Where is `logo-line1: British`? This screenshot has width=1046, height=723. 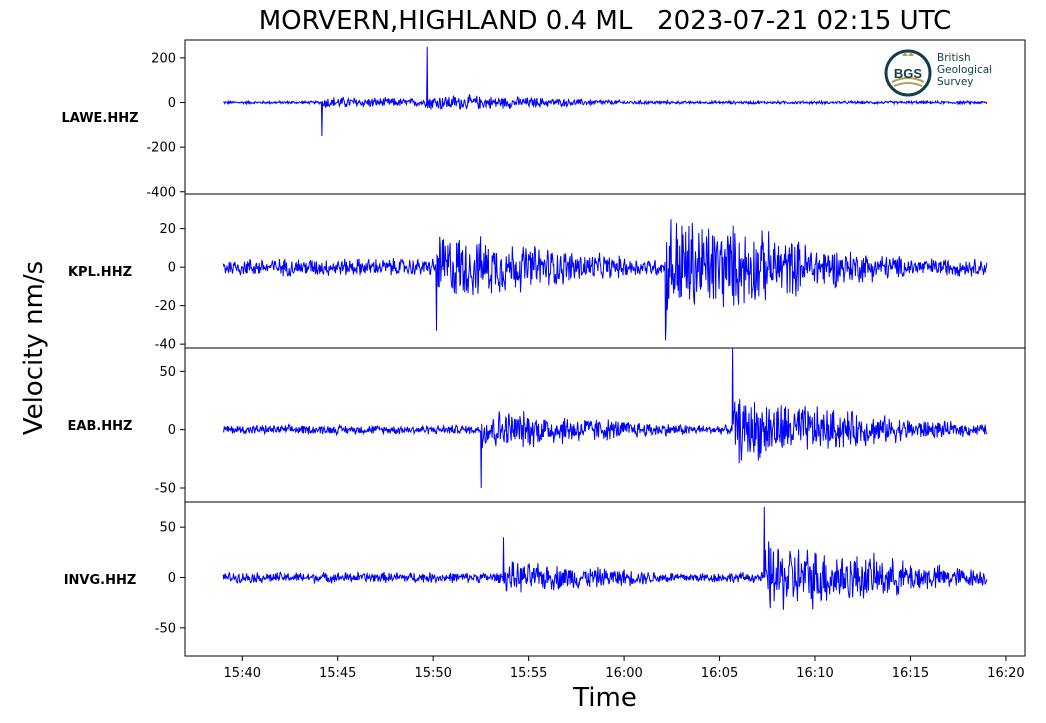 logo-line1: British is located at coordinates (954, 58).